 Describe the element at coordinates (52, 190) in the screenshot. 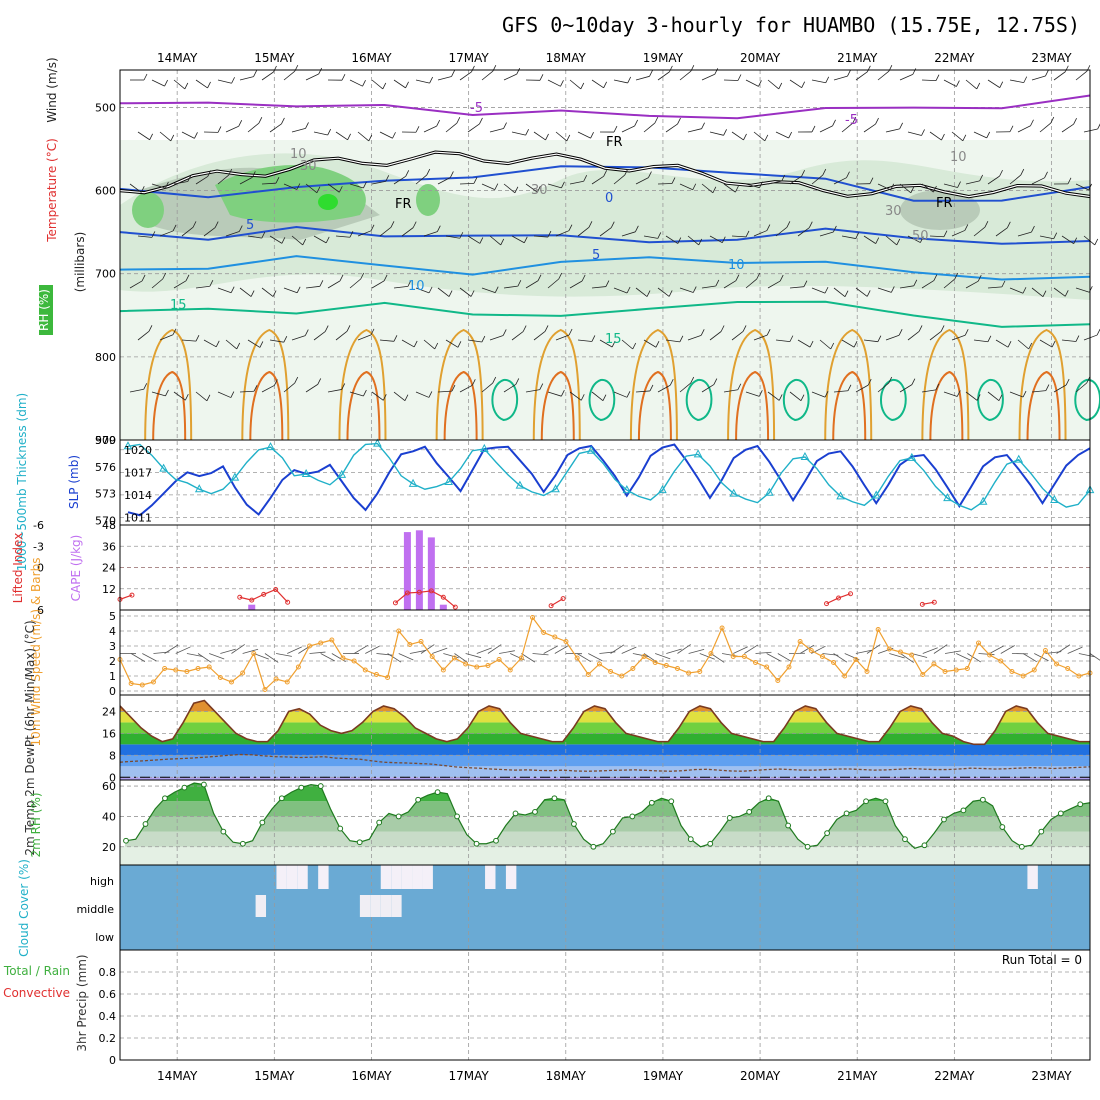

I see `y-axis-label: Temperature (°C)` at that location.